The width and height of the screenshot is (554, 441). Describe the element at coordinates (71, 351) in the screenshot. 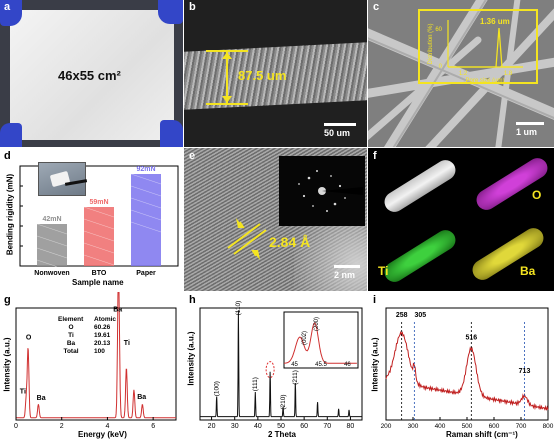

I see `table-cell: Total` at that location.